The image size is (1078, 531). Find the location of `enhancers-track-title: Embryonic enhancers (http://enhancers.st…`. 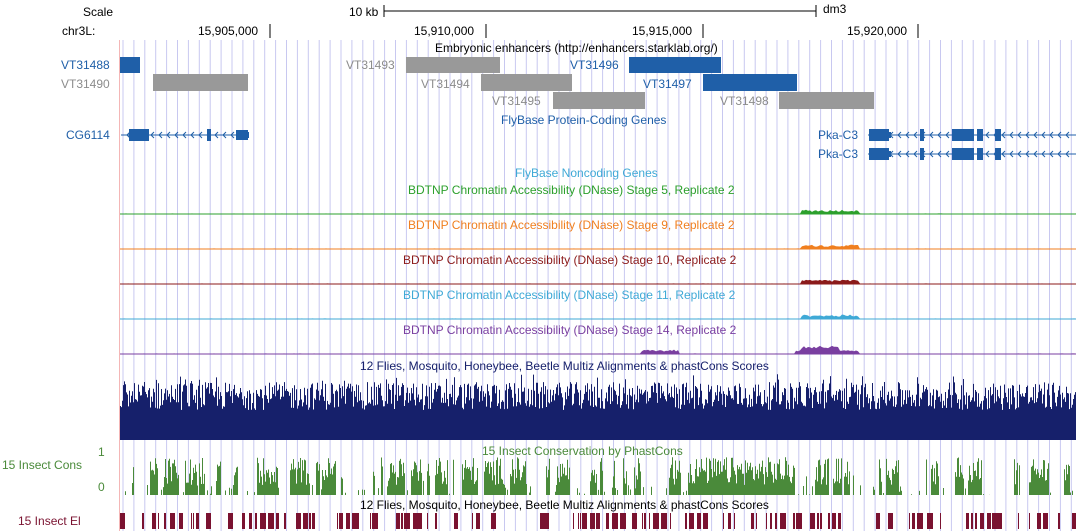

enhancers-track-title: Embryonic enhancers (http://enhancers.st… is located at coordinates (576, 48).